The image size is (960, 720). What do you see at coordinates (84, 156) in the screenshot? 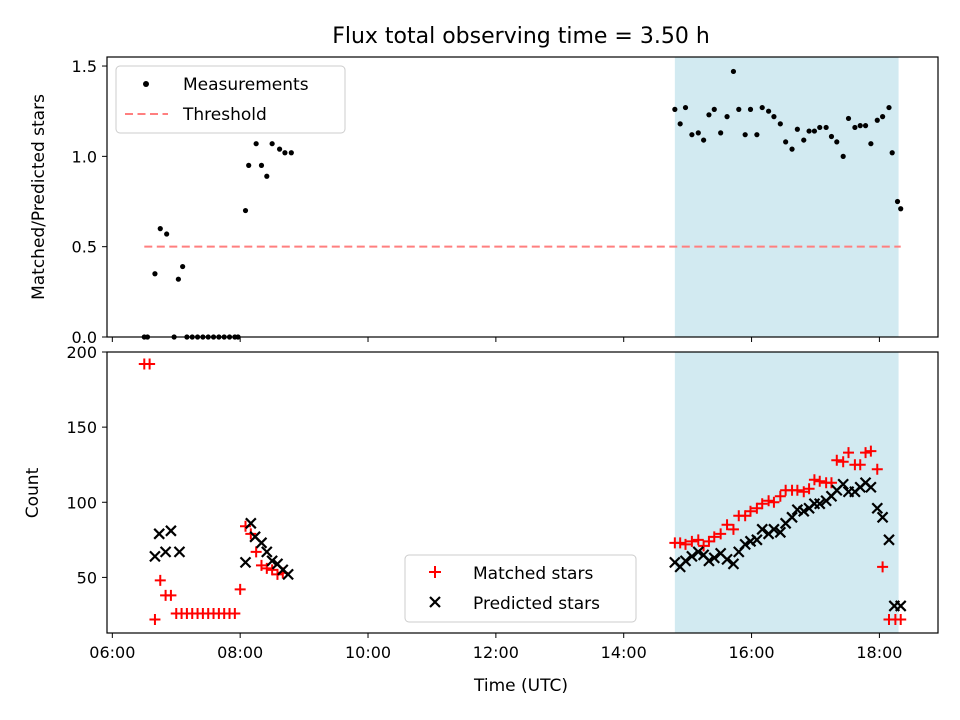
I see `top-y-tick-label: 1.0` at bounding box center [84, 156].